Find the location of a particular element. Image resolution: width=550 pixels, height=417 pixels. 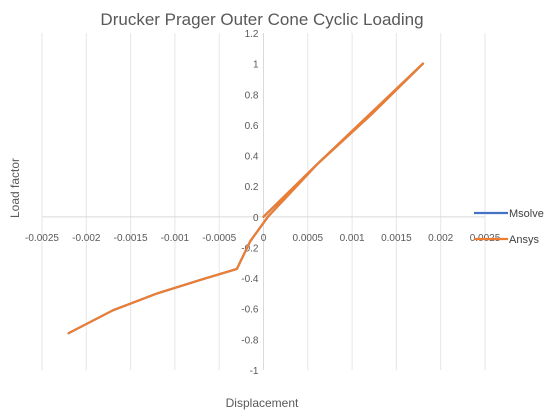

x-tick-label: -0.0005 is located at coordinates (219, 238).